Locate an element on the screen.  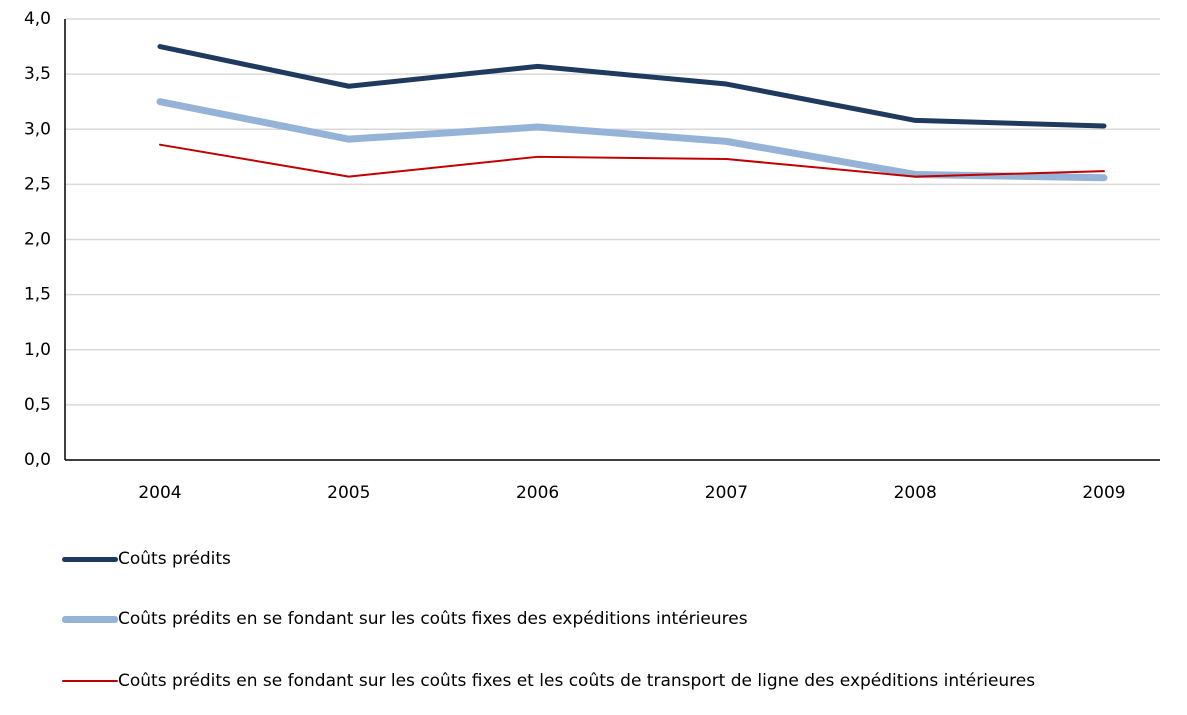
x-tick-label: 2007 is located at coordinates (726, 493).